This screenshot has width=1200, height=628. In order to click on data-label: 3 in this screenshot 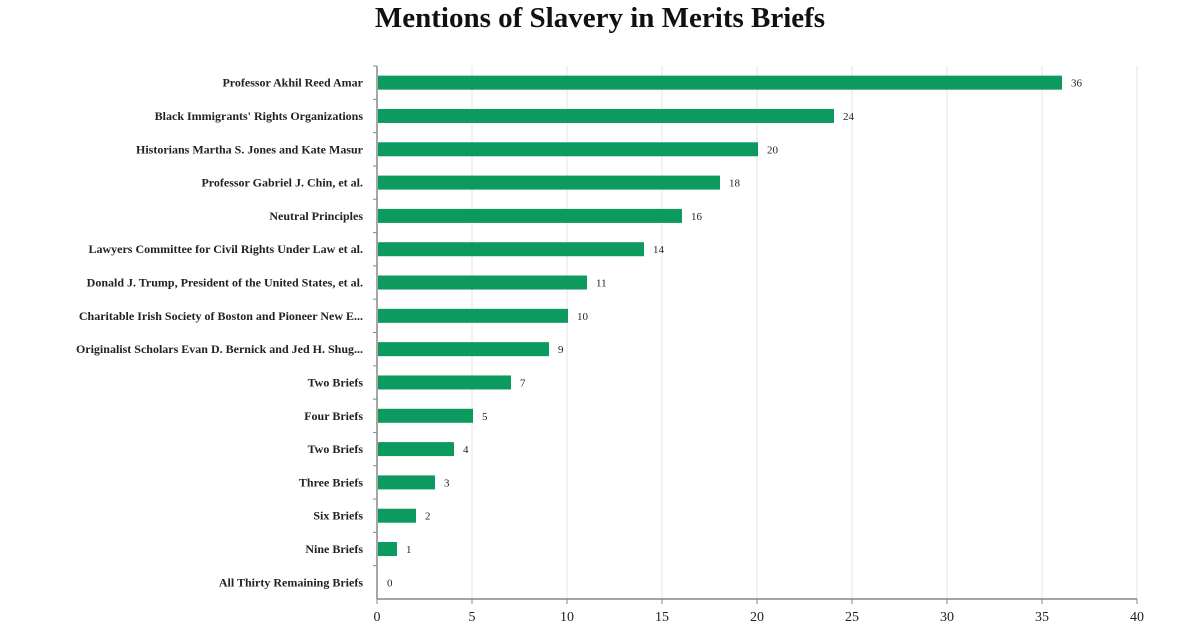, I will do `click(447, 483)`.